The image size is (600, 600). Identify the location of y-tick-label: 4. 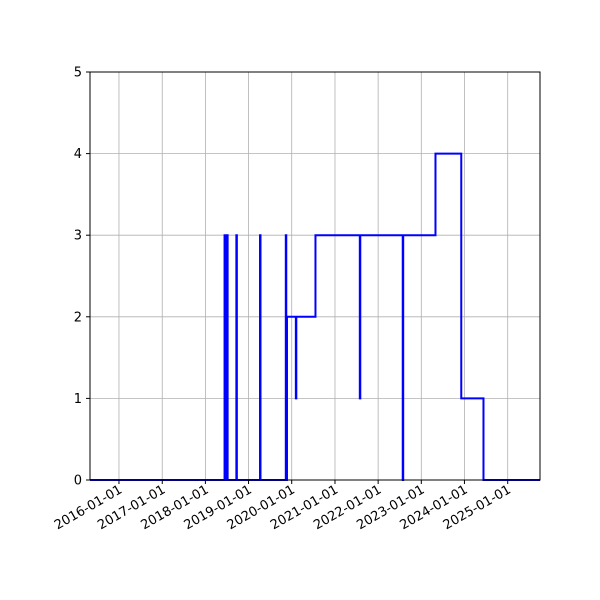
(78, 154).